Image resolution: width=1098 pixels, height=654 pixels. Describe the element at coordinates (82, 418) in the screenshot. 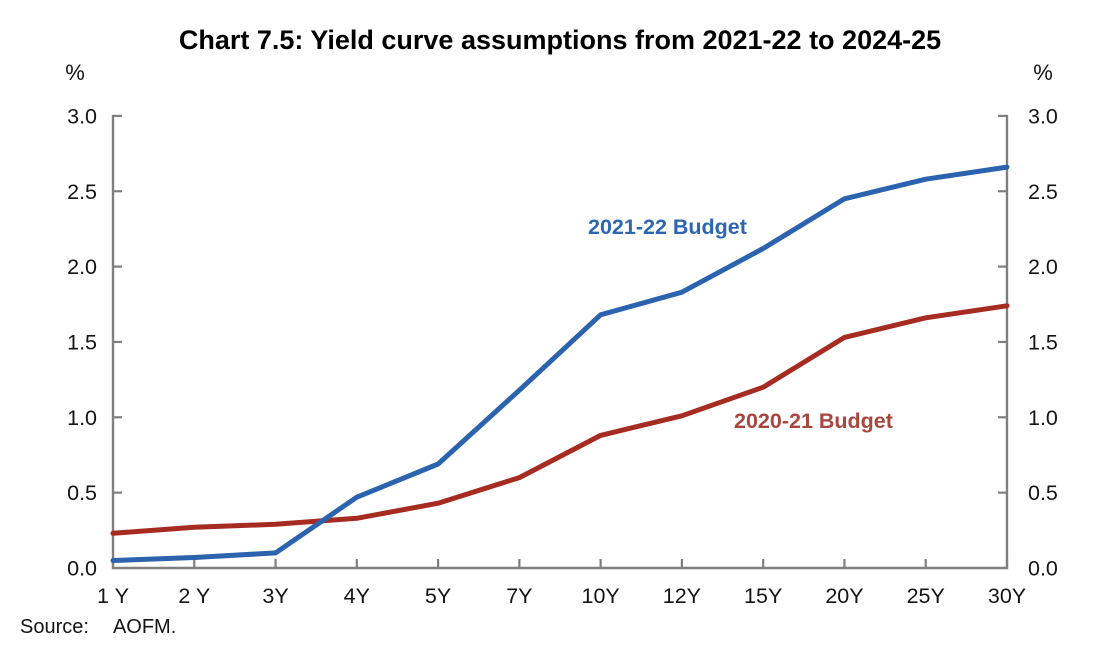

I see `y-axis-label-left: 1.0` at that location.